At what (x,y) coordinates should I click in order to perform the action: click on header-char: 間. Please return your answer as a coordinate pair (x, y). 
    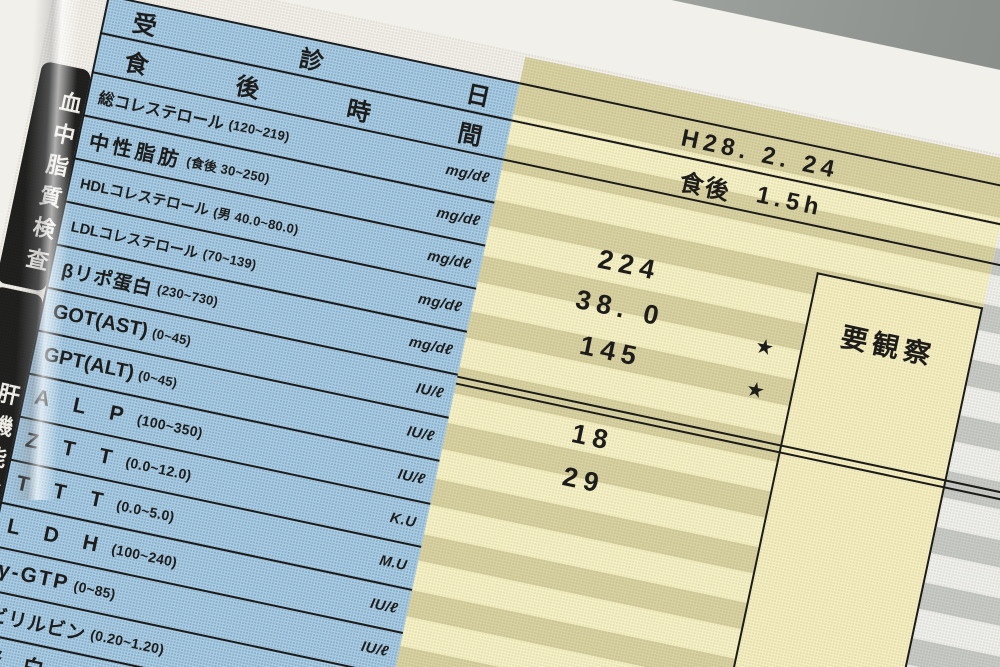
    Looking at the image, I should click on (470, 135).